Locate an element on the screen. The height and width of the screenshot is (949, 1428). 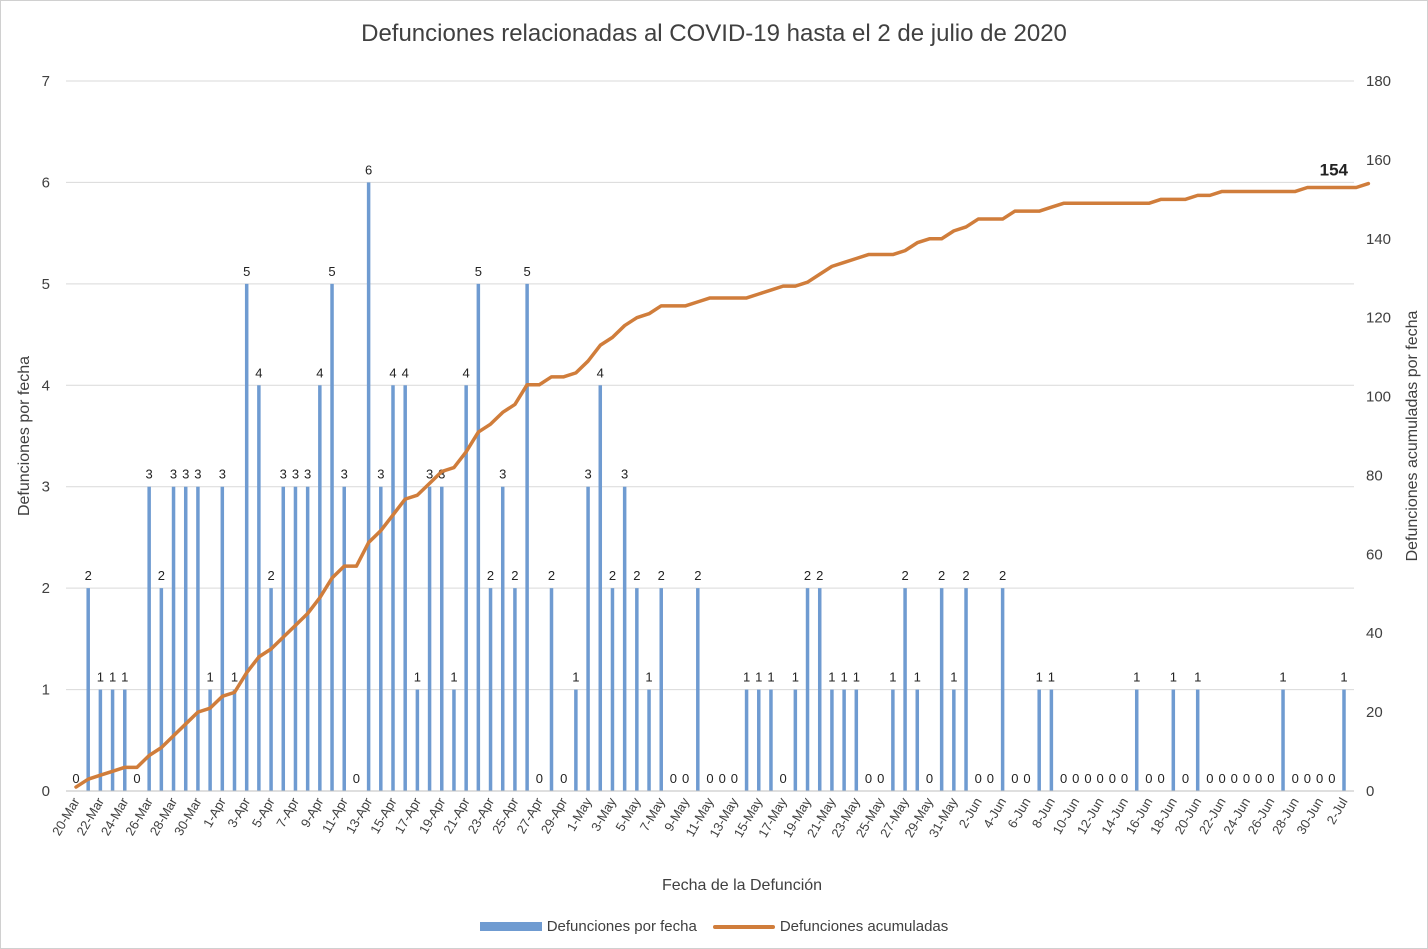
x-tick-label: 5-Apr is located at coordinates (263, 812).